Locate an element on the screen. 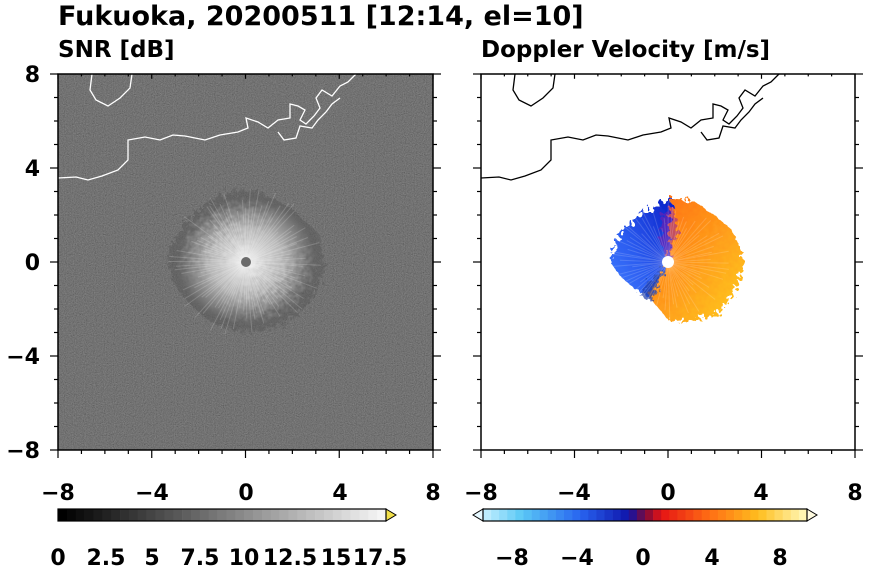 This screenshot has width=870, height=570. colorbar-tick-label: 0 is located at coordinates (642, 558).